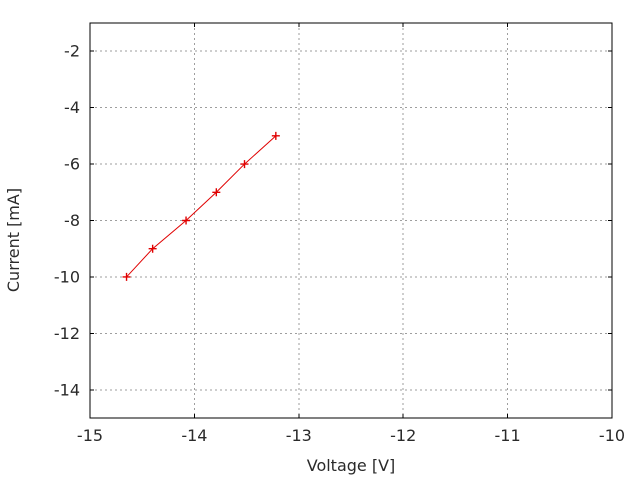 The image size is (640, 480). What do you see at coordinates (72, 51) in the screenshot?
I see `y-tick-label: -2` at bounding box center [72, 51].